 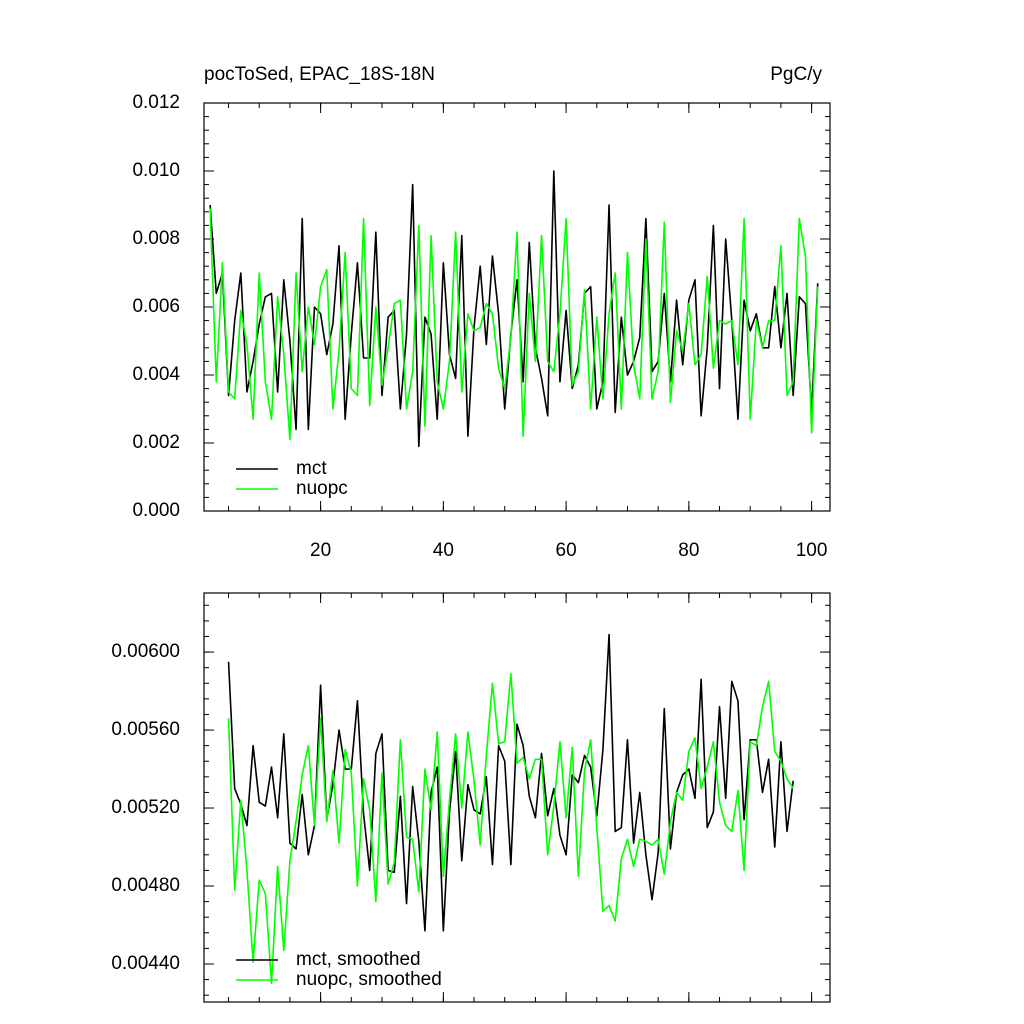 I want to click on legend-label: mct, smoothed, so click(x=358, y=959).